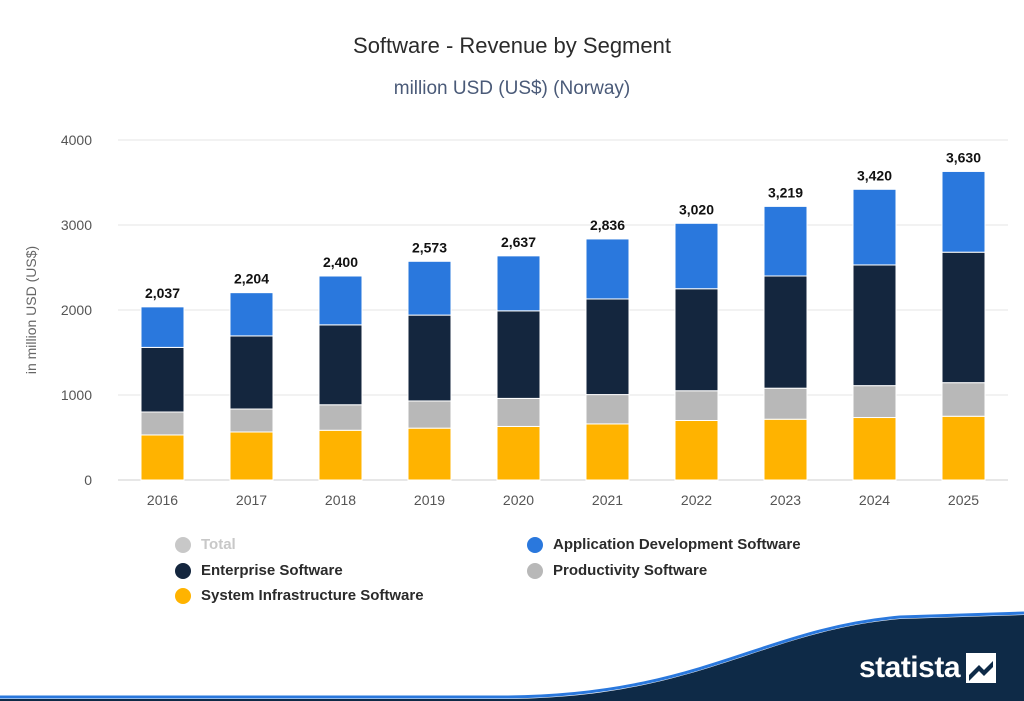 This screenshot has height=701, width=1024. I want to click on legend-item-productivity: Productivity Software, so click(617, 570).